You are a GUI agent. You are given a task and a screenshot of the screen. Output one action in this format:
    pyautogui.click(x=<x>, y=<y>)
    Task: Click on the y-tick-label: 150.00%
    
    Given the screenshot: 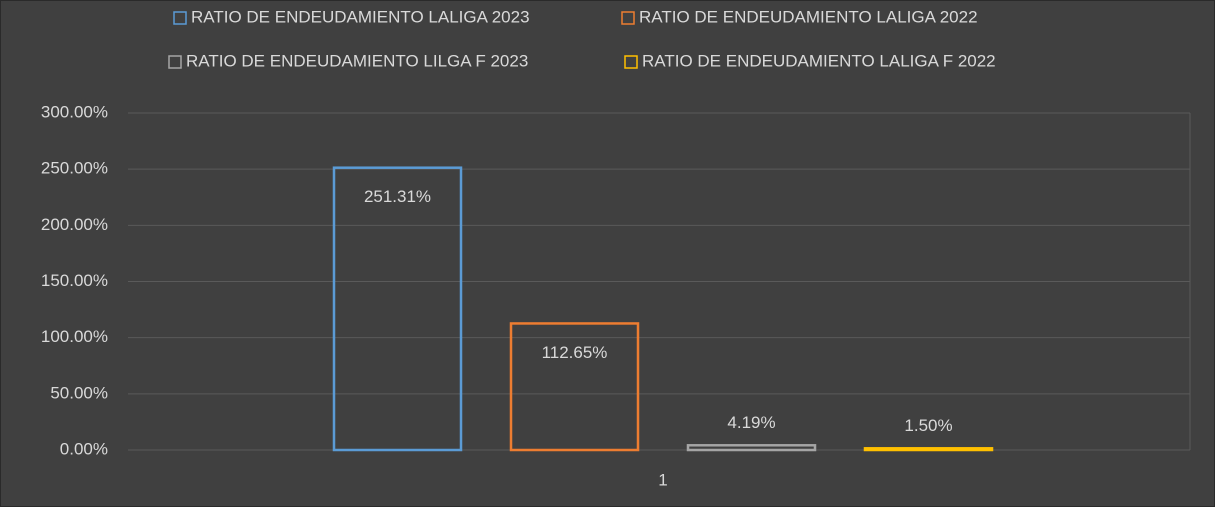 What is the action you would take?
    pyautogui.click(x=74, y=280)
    